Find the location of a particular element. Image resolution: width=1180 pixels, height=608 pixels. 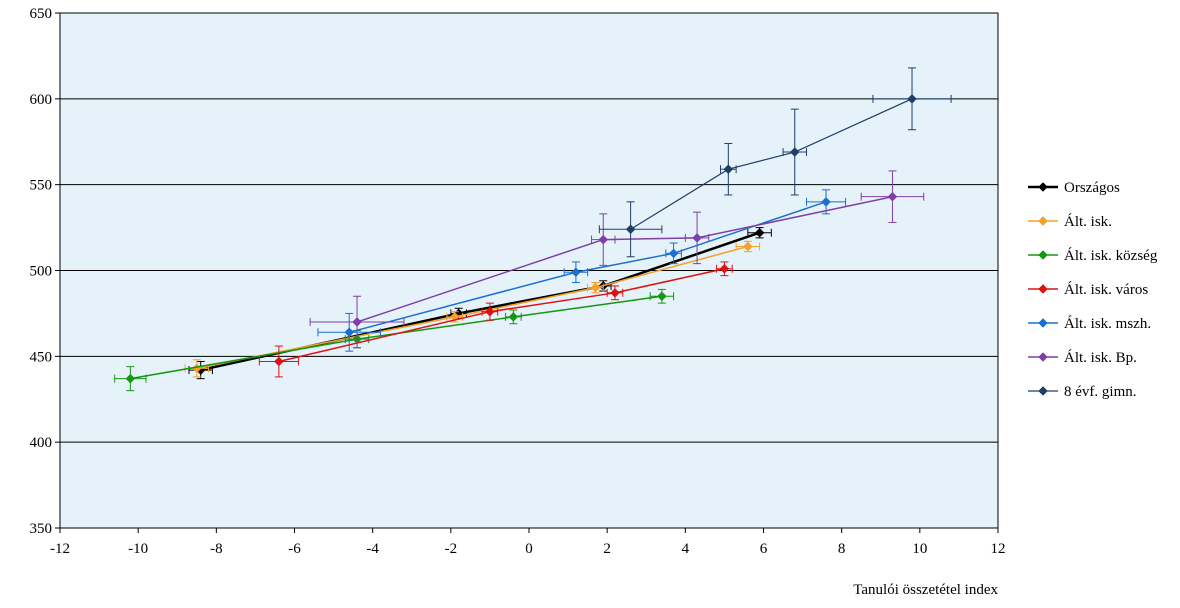

legend-label: Ált. isk. község is located at coordinates (1111, 255).